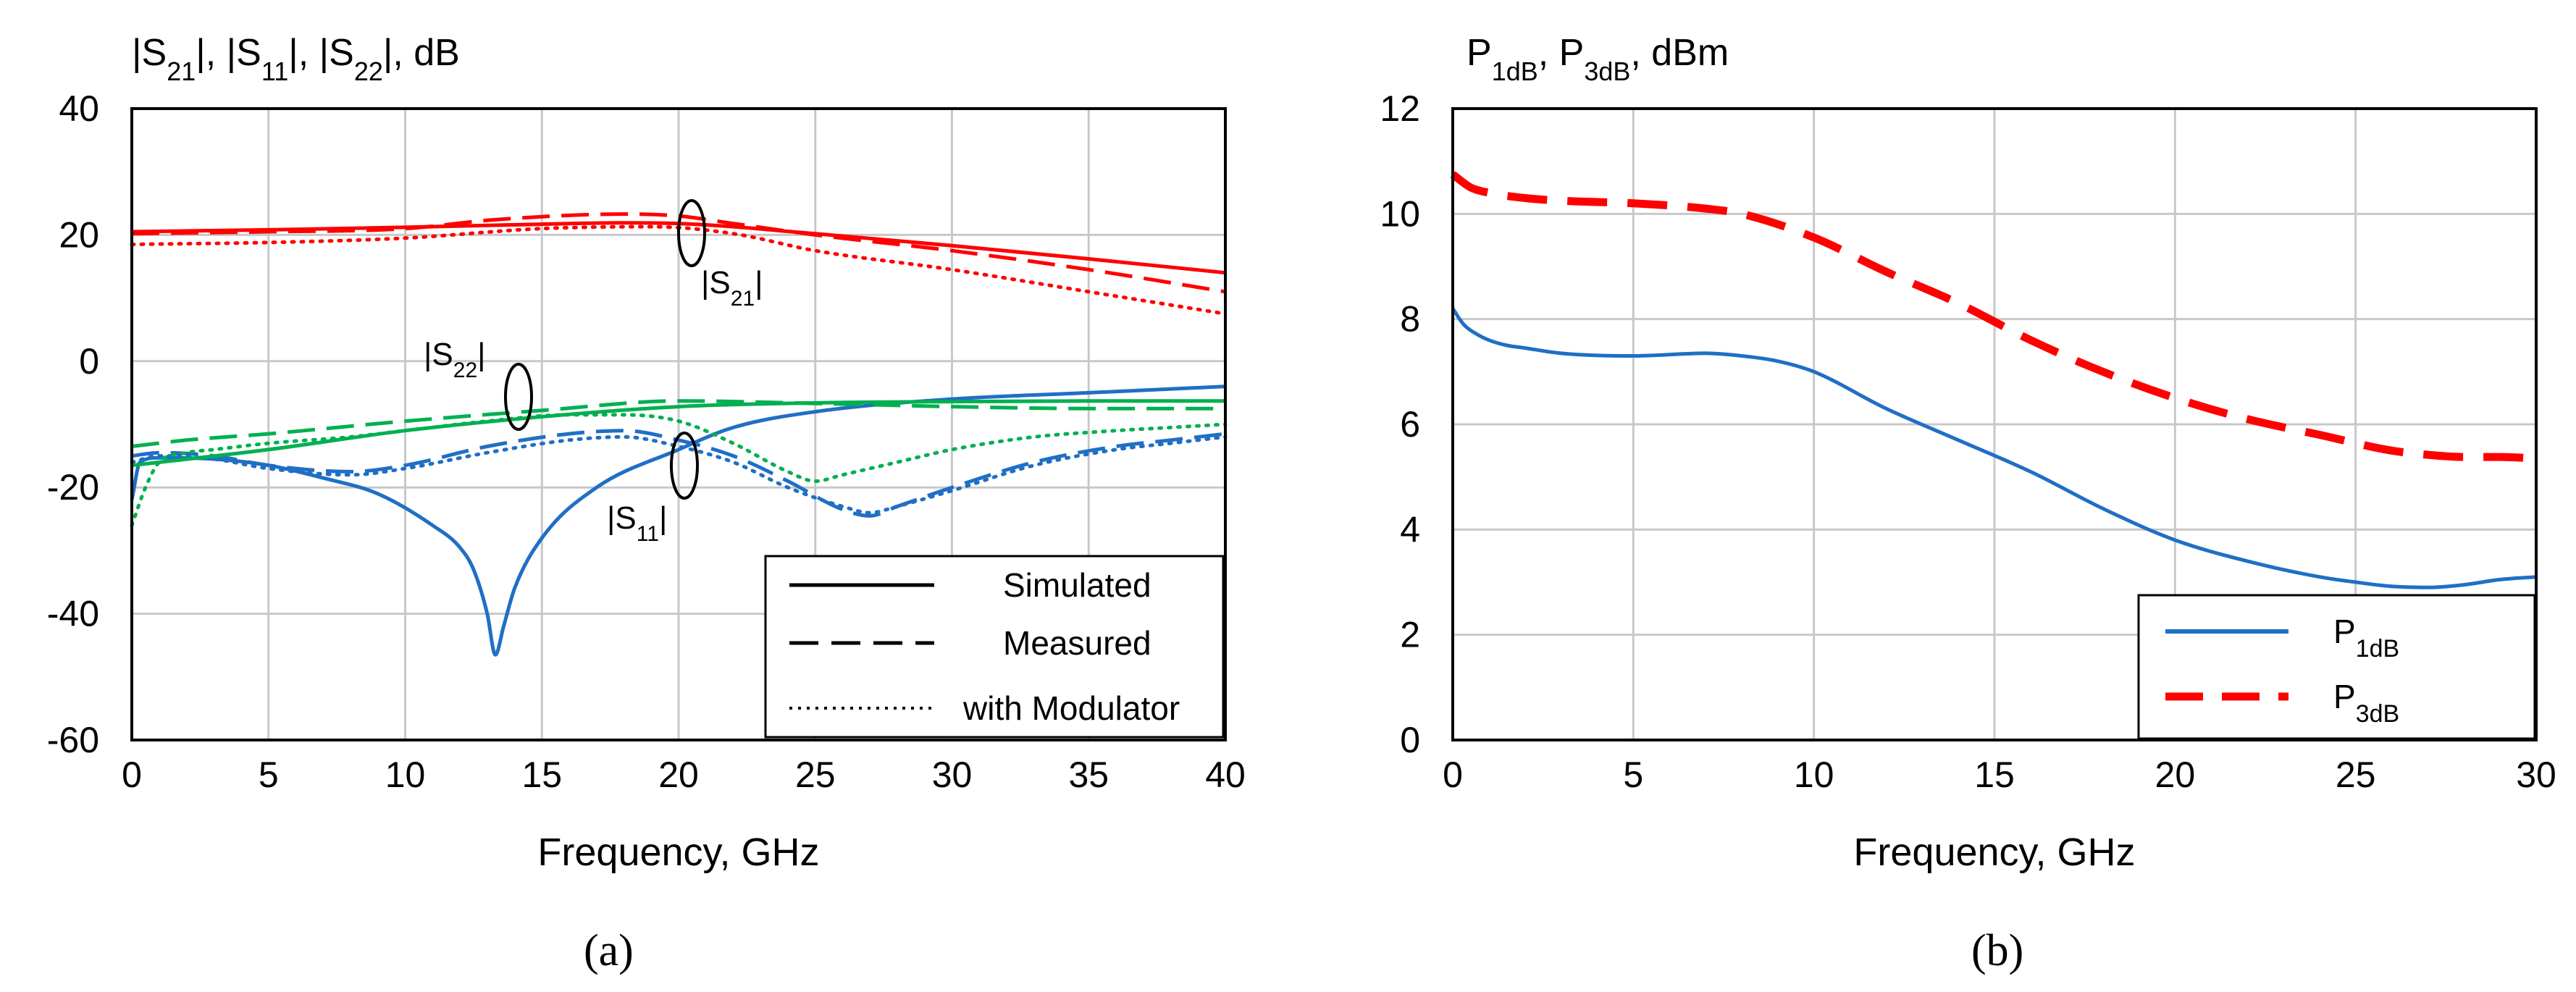  Describe the element at coordinates (678, 853) in the screenshot. I see `panel-a-x-axis-label: Frequency, GHz` at that location.